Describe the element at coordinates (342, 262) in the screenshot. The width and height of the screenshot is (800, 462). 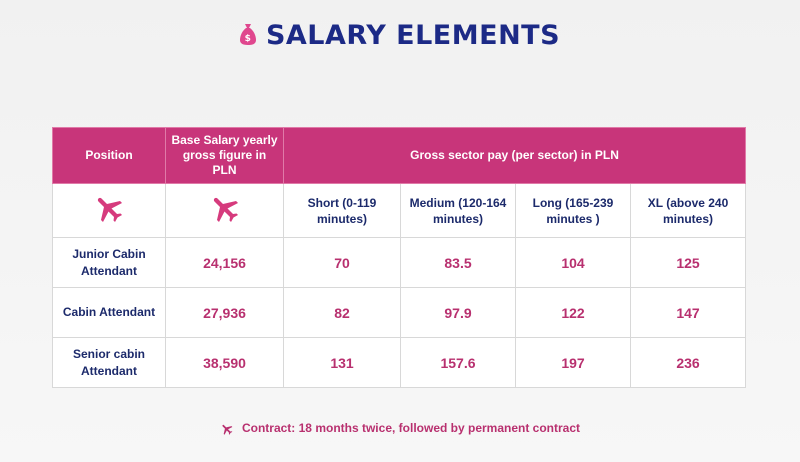
I see `short-pay-cell: 70` at that location.